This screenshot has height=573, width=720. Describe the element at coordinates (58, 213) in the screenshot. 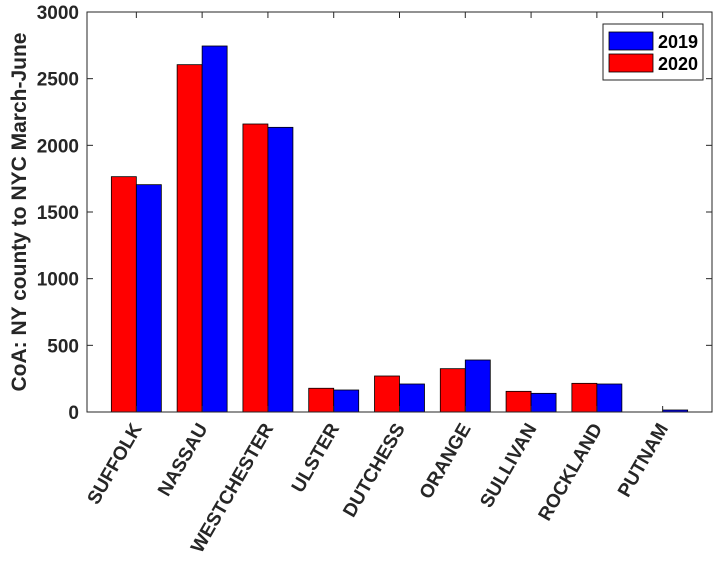

I see `y-tick-label: 1500` at that location.